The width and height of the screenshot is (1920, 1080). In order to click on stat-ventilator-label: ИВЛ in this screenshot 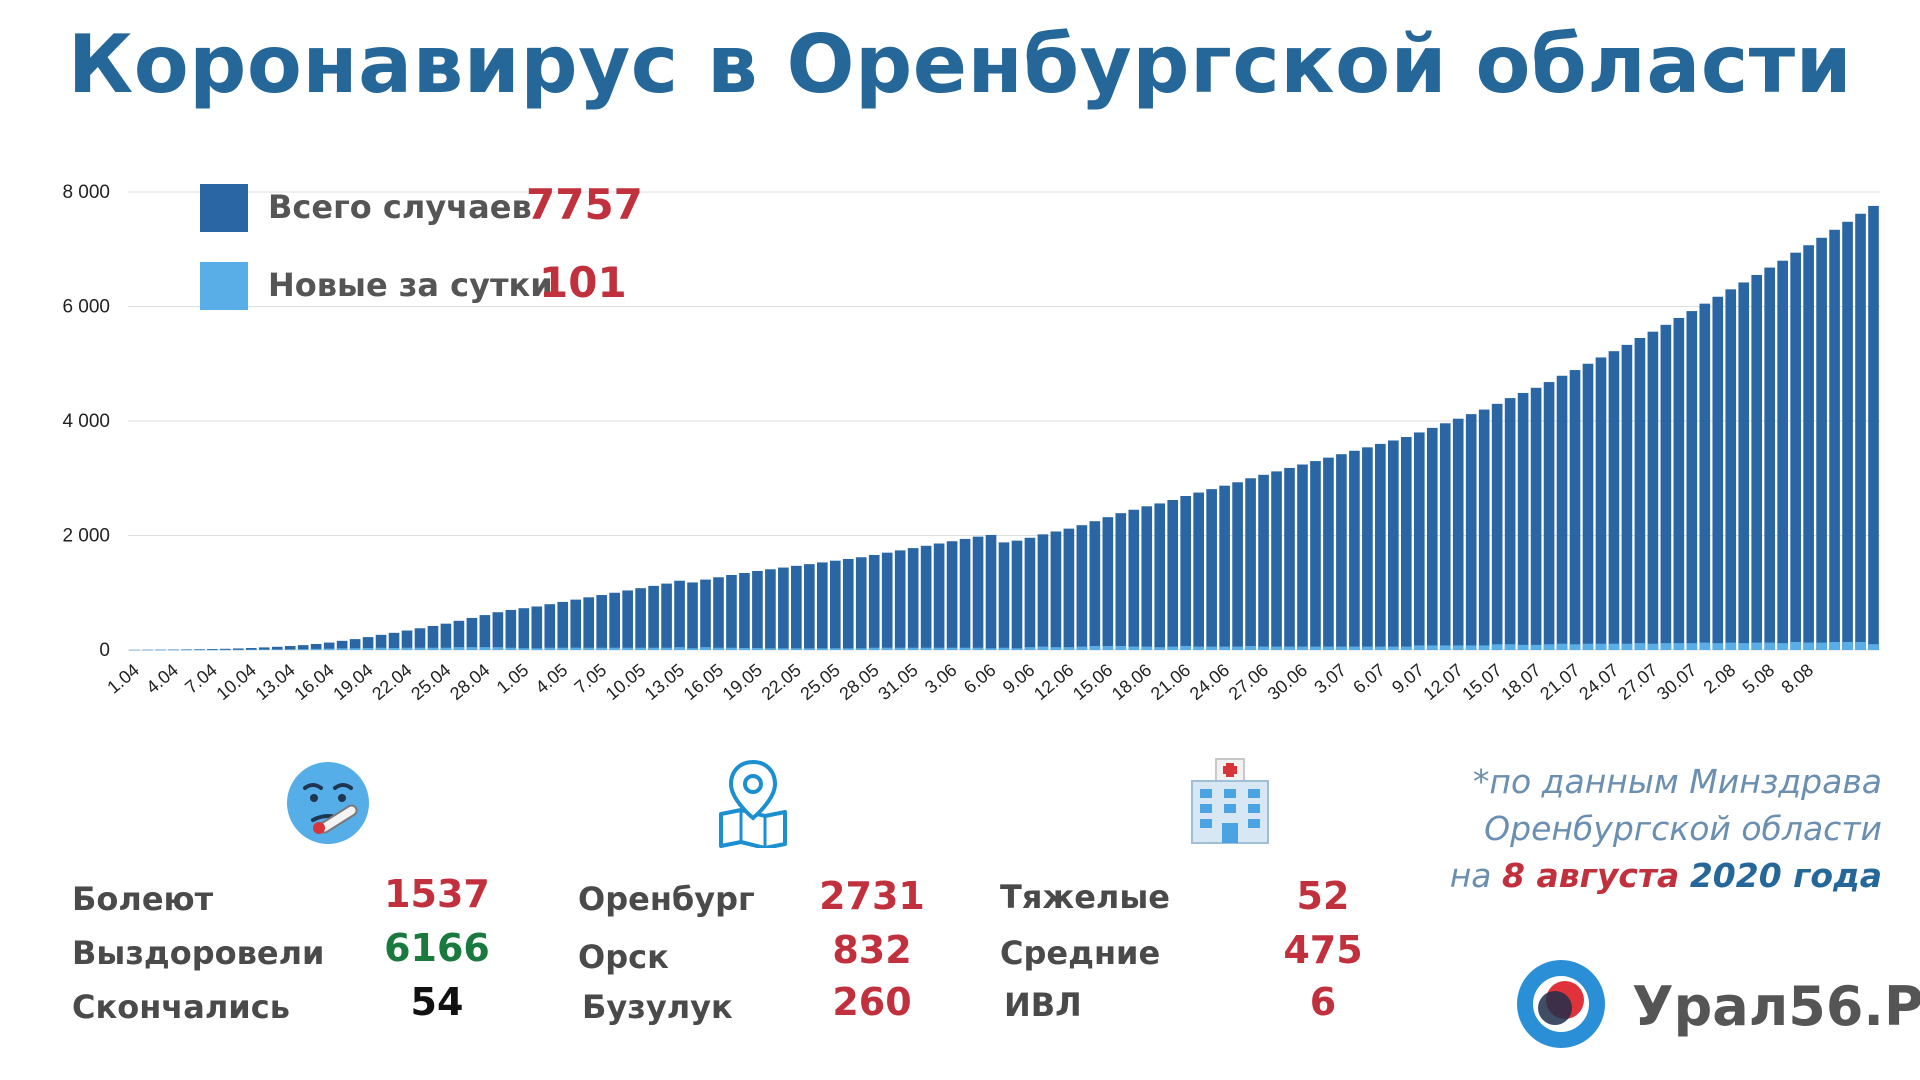, I will do `click(1043, 1005)`.